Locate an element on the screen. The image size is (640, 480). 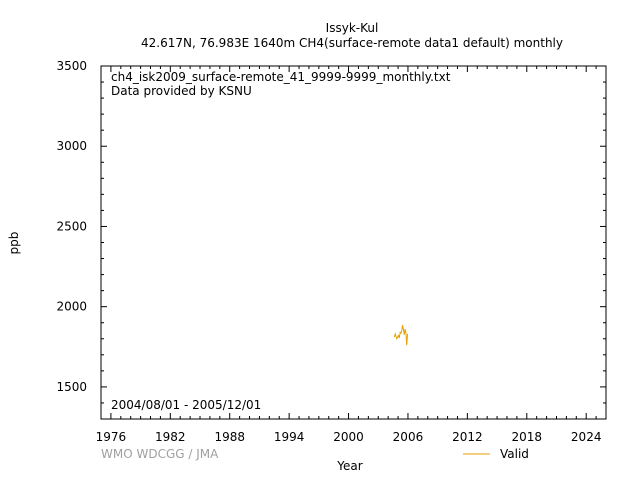
x-tick-label: 1976 is located at coordinates (111, 437).